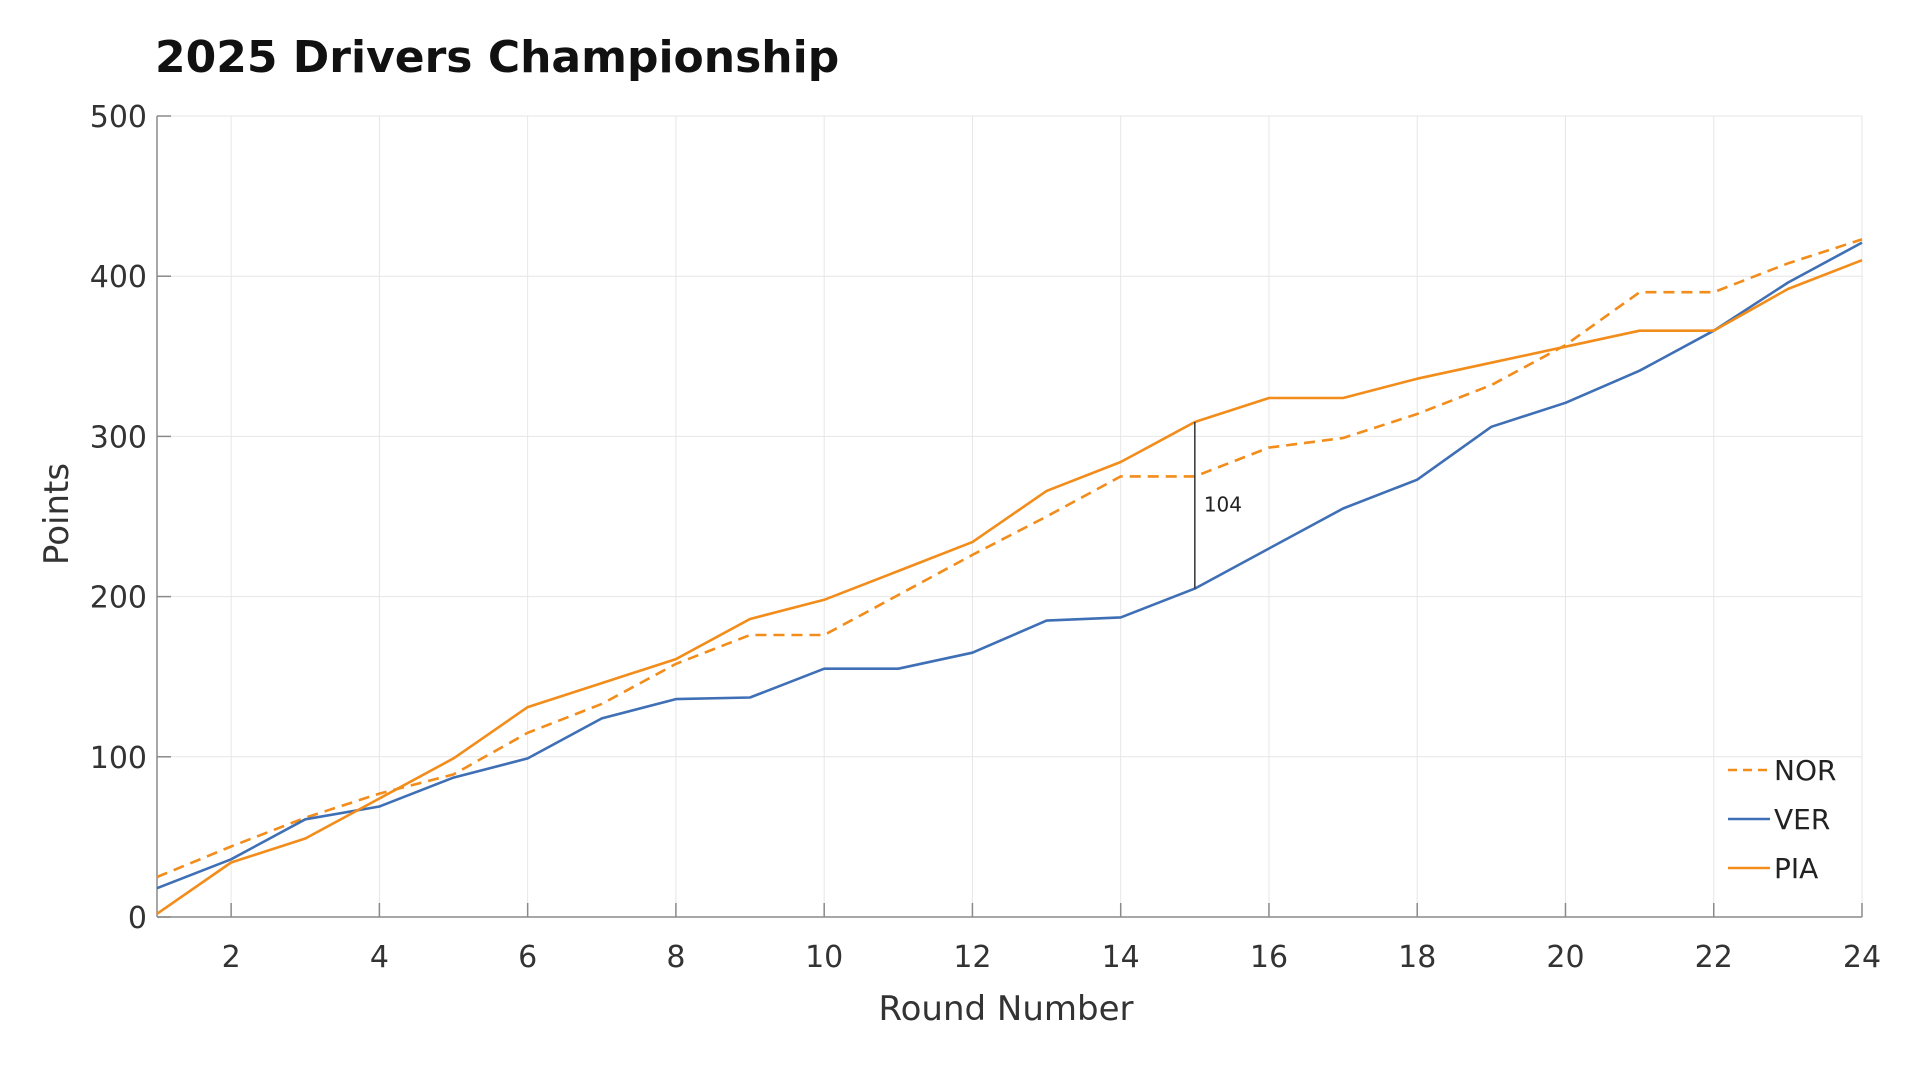 The width and height of the screenshot is (1920, 1080). What do you see at coordinates (1417, 957) in the screenshot?
I see `x-tick-label: 18` at bounding box center [1417, 957].